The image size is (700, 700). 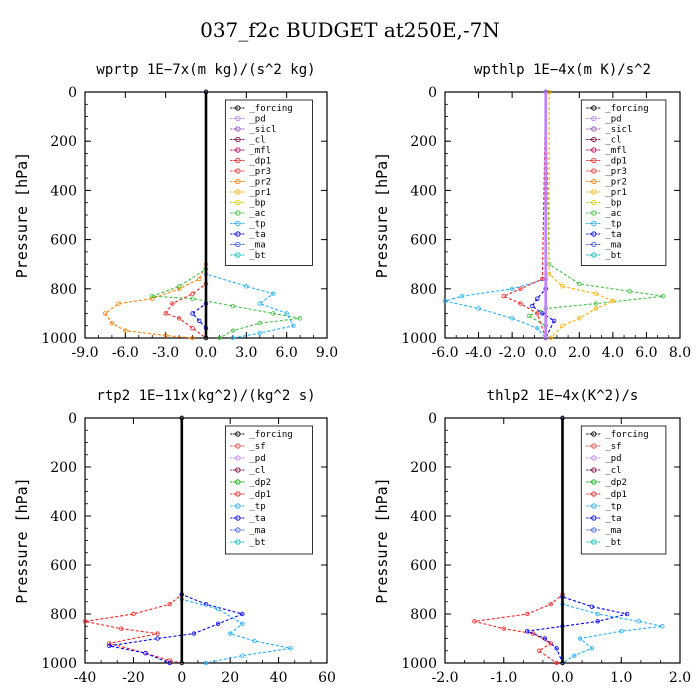 I want to click on x-tick-label: -40, so click(x=85, y=678).